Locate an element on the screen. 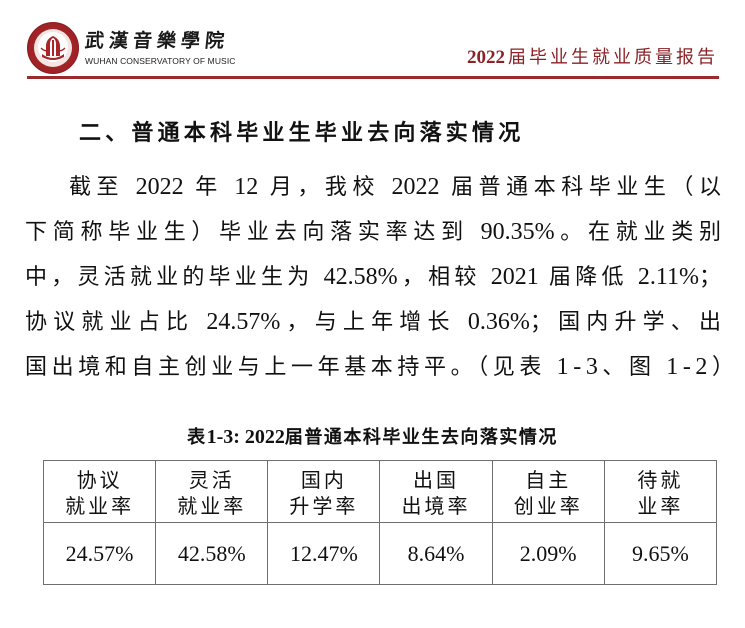 This screenshot has width=745, height=628. school-name-english: WUHAN CONSERVATORY OF MUSIC is located at coordinates (160, 61).